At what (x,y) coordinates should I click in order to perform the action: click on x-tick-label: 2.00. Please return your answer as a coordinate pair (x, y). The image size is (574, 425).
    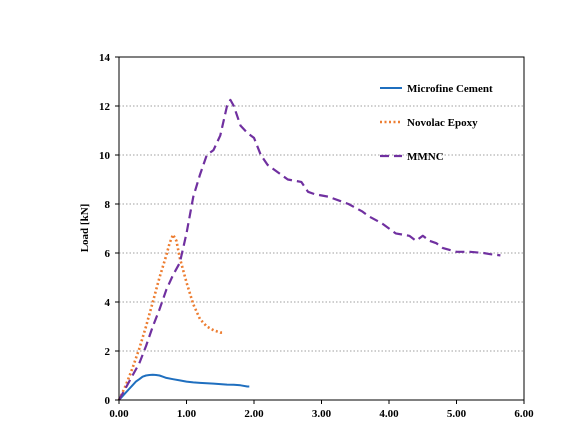
    Looking at the image, I should click on (254, 414).